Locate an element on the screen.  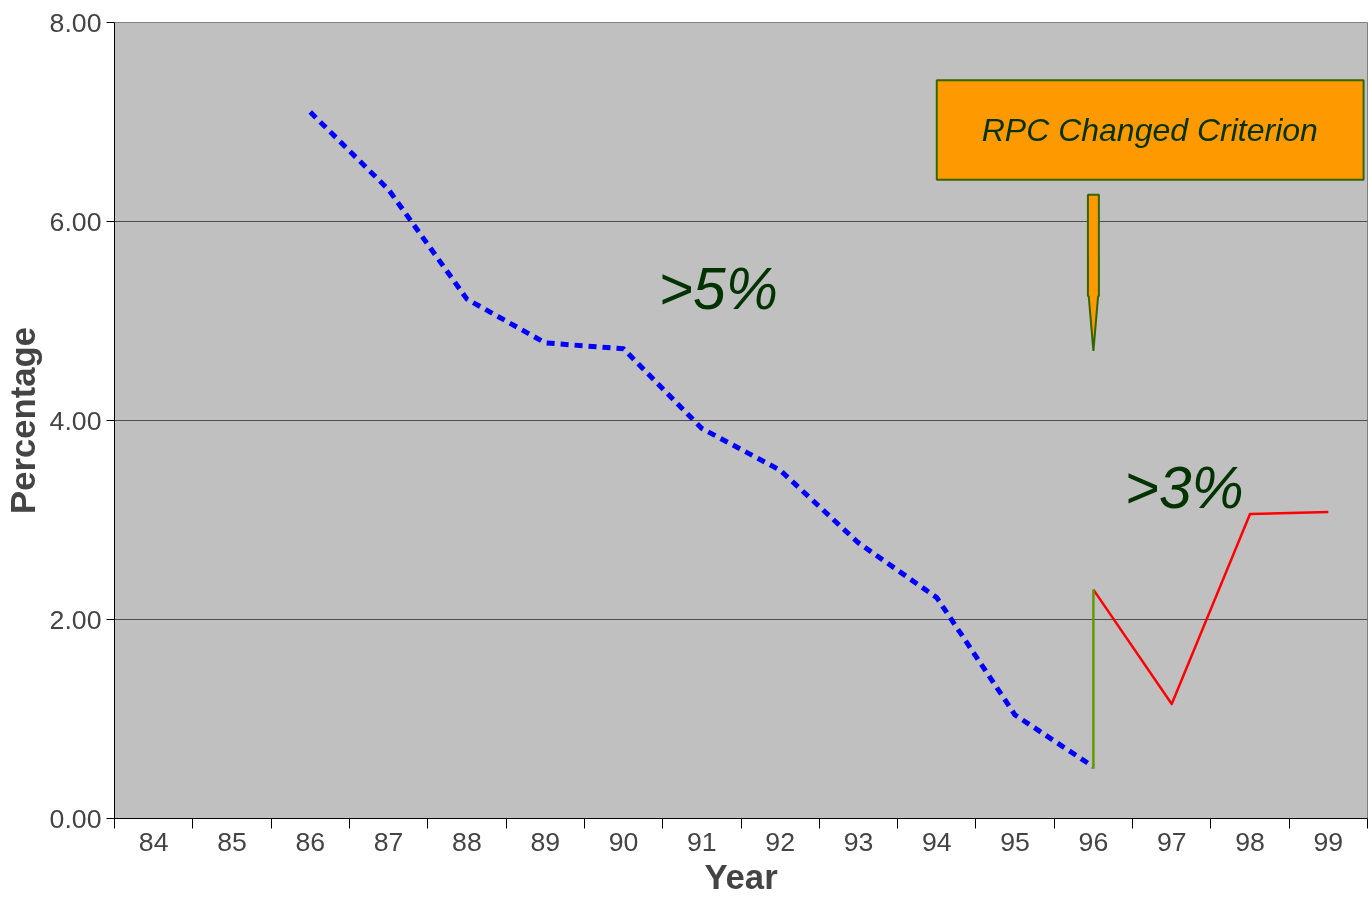
x-tick-label: 96 is located at coordinates (1093, 841).